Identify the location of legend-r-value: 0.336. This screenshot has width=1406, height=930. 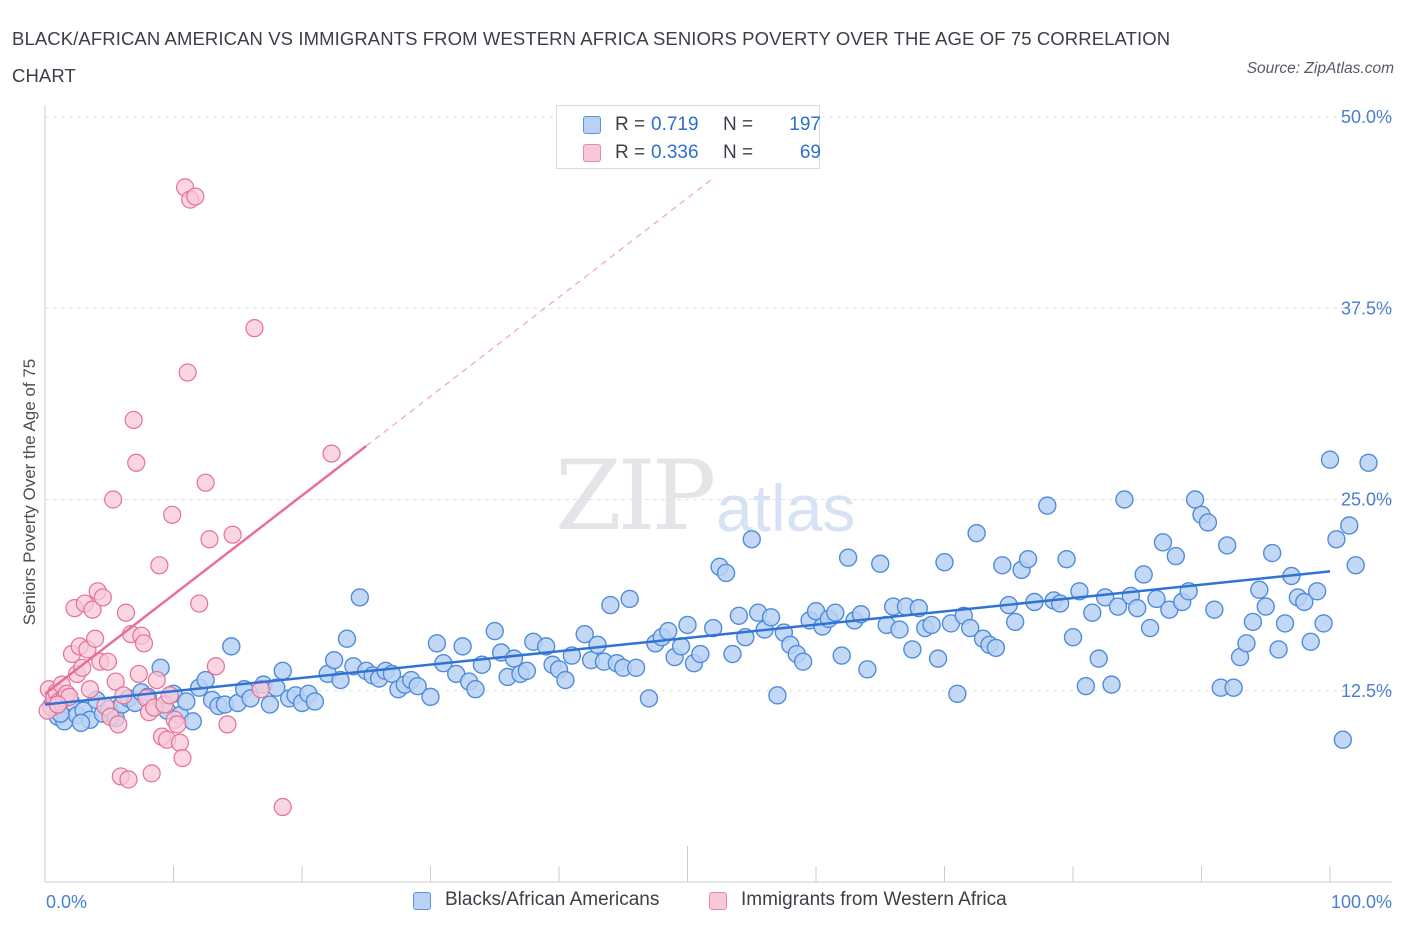
(675, 152).